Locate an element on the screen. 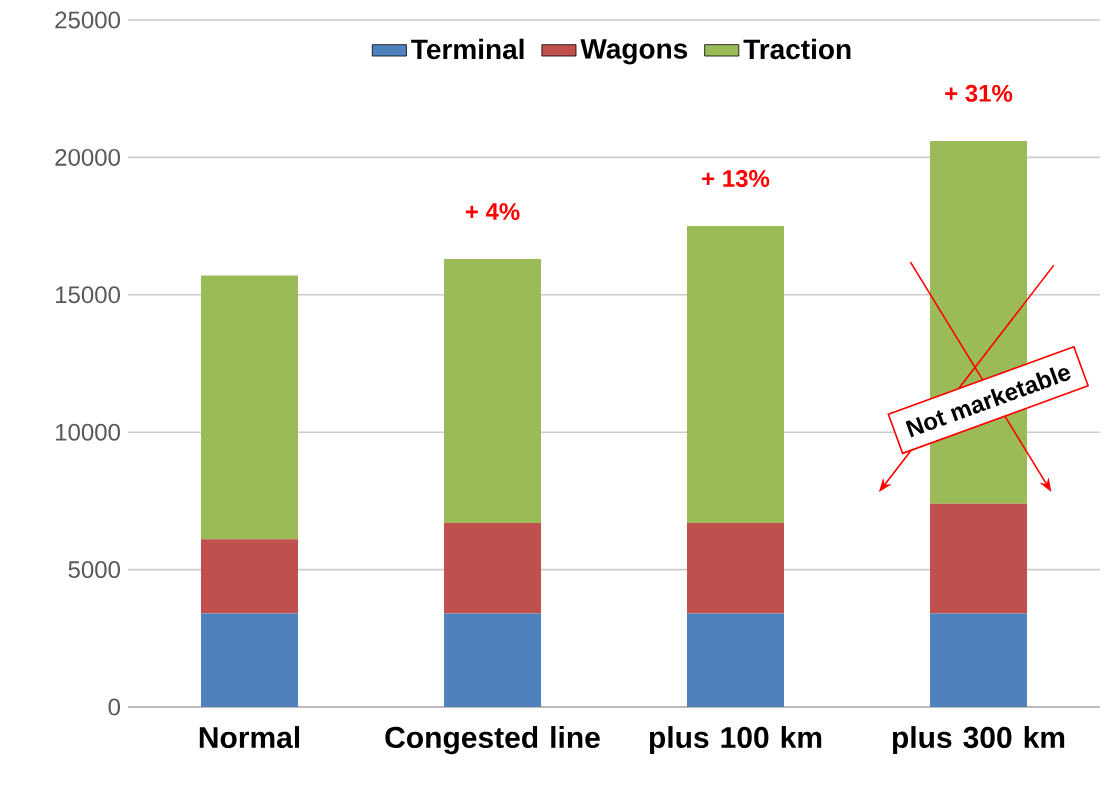  y-tick-label: 0 is located at coordinates (114, 707).